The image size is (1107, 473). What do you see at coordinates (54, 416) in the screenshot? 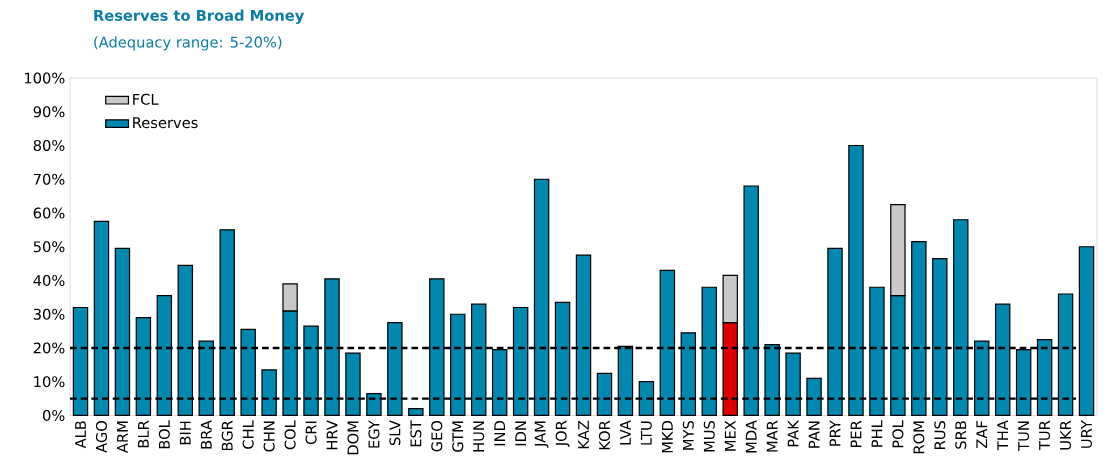
I see `y-tick-label: 0%` at bounding box center [54, 416].